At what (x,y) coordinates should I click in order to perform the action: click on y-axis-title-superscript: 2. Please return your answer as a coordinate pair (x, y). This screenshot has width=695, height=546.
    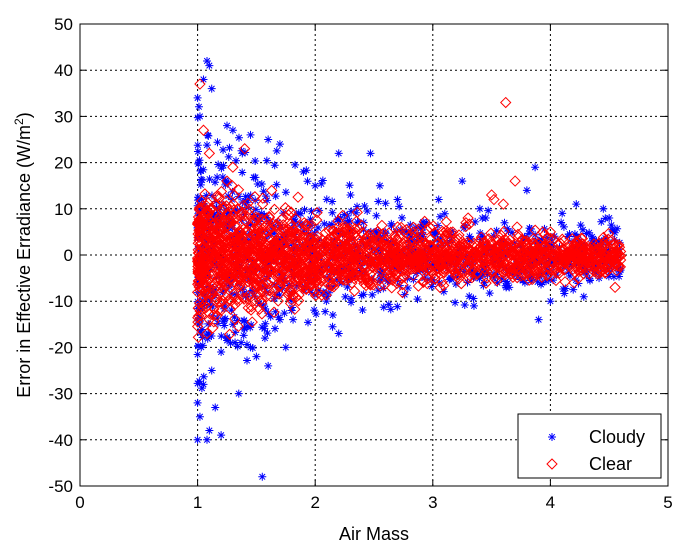
    Looking at the image, I should click on (19, 121).